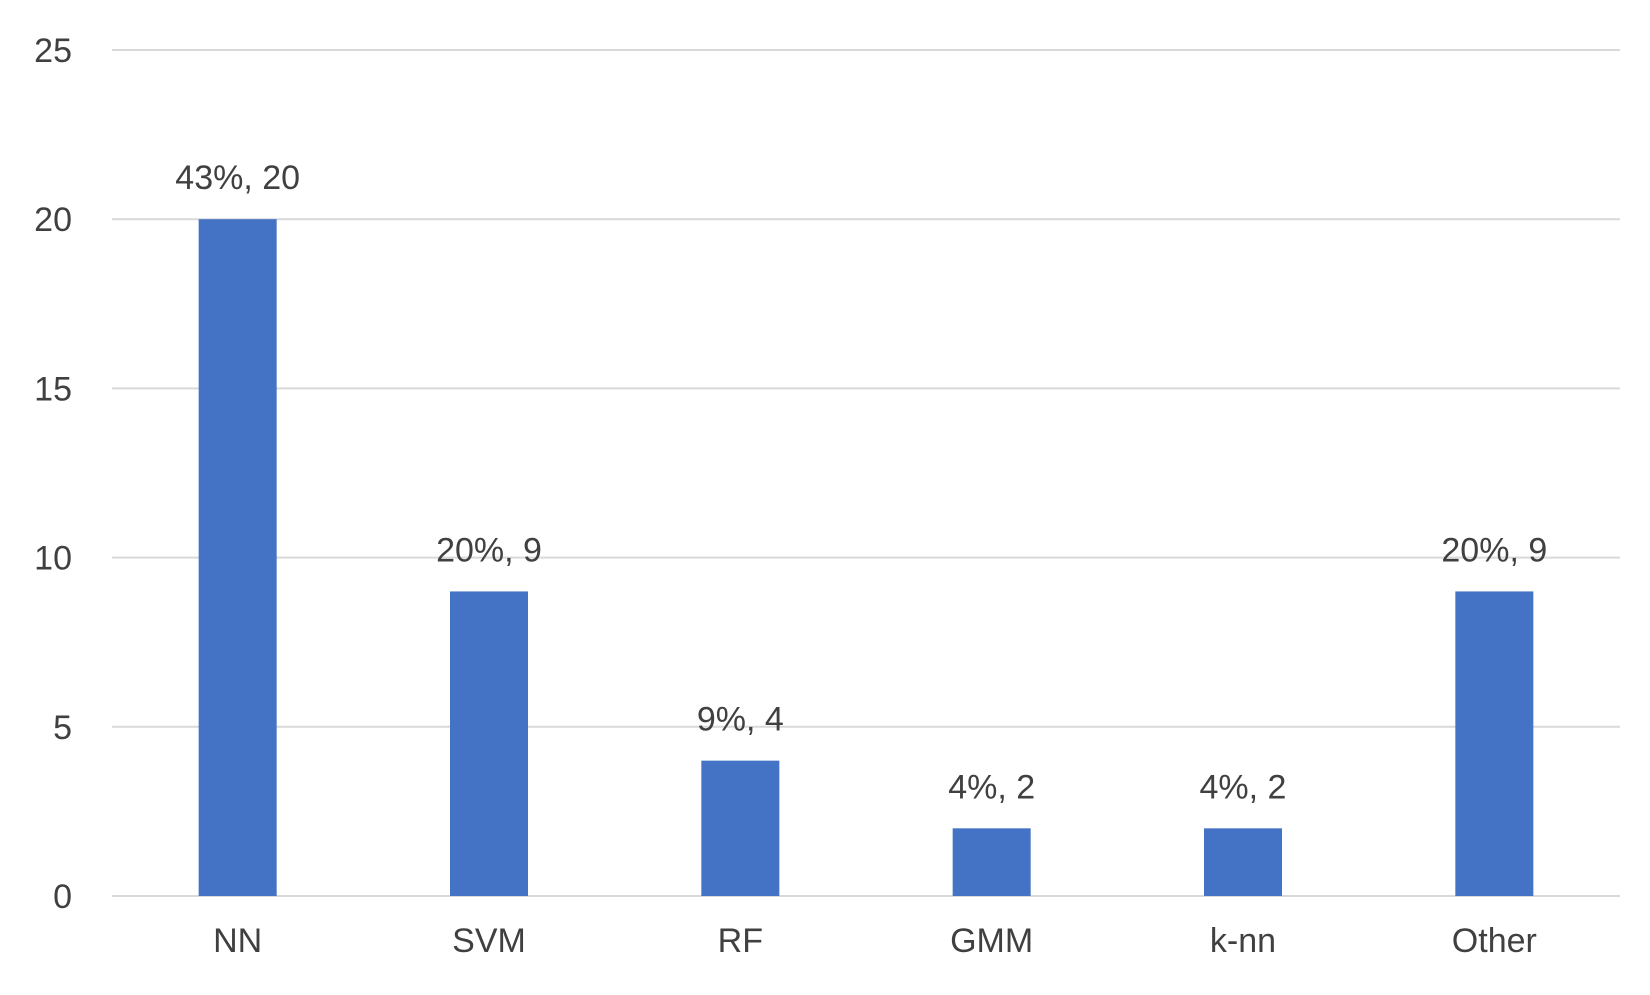  Describe the element at coordinates (62, 728) in the screenshot. I see `y-tick-label: 5` at that location.